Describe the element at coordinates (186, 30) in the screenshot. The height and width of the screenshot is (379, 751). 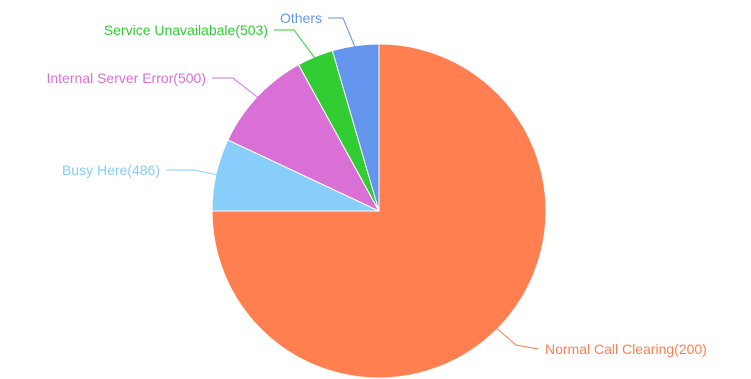
I see `slice-label-3: Service Unavailabale(503)` at that location.